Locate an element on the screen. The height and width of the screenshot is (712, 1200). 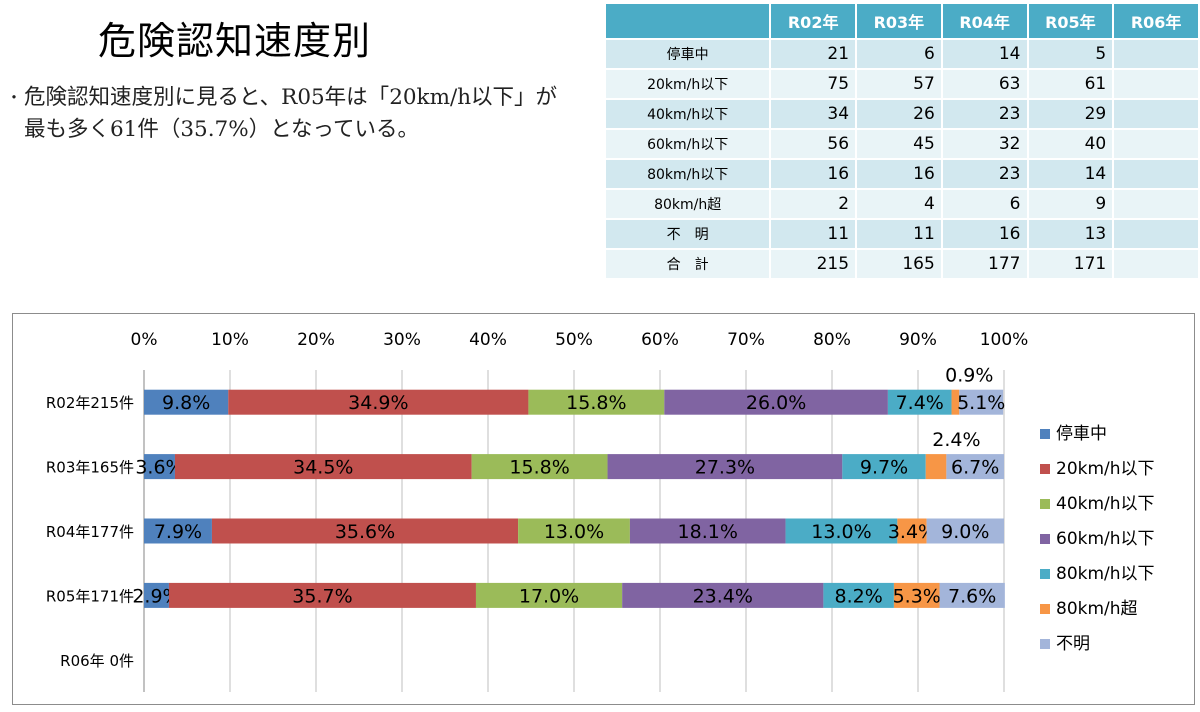
table-row: 40km/h以下 34 26 23 29 is located at coordinates (901, 114).